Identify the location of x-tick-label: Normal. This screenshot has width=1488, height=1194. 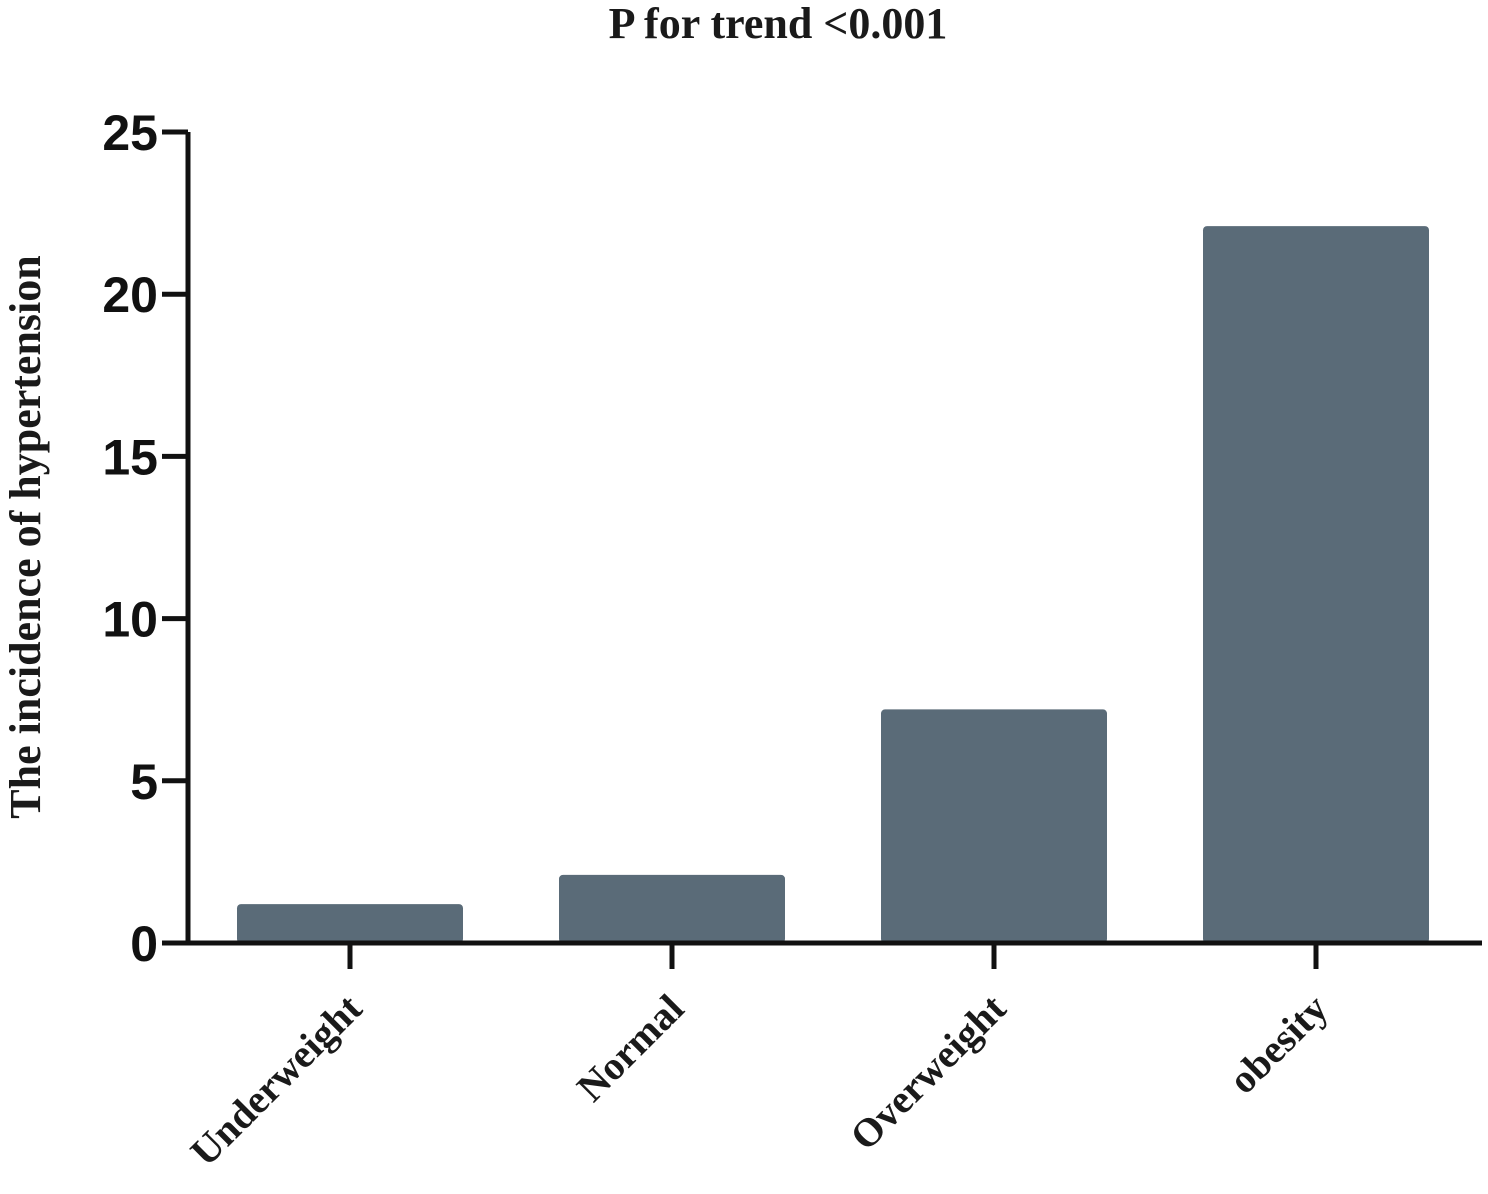
(630, 1048).